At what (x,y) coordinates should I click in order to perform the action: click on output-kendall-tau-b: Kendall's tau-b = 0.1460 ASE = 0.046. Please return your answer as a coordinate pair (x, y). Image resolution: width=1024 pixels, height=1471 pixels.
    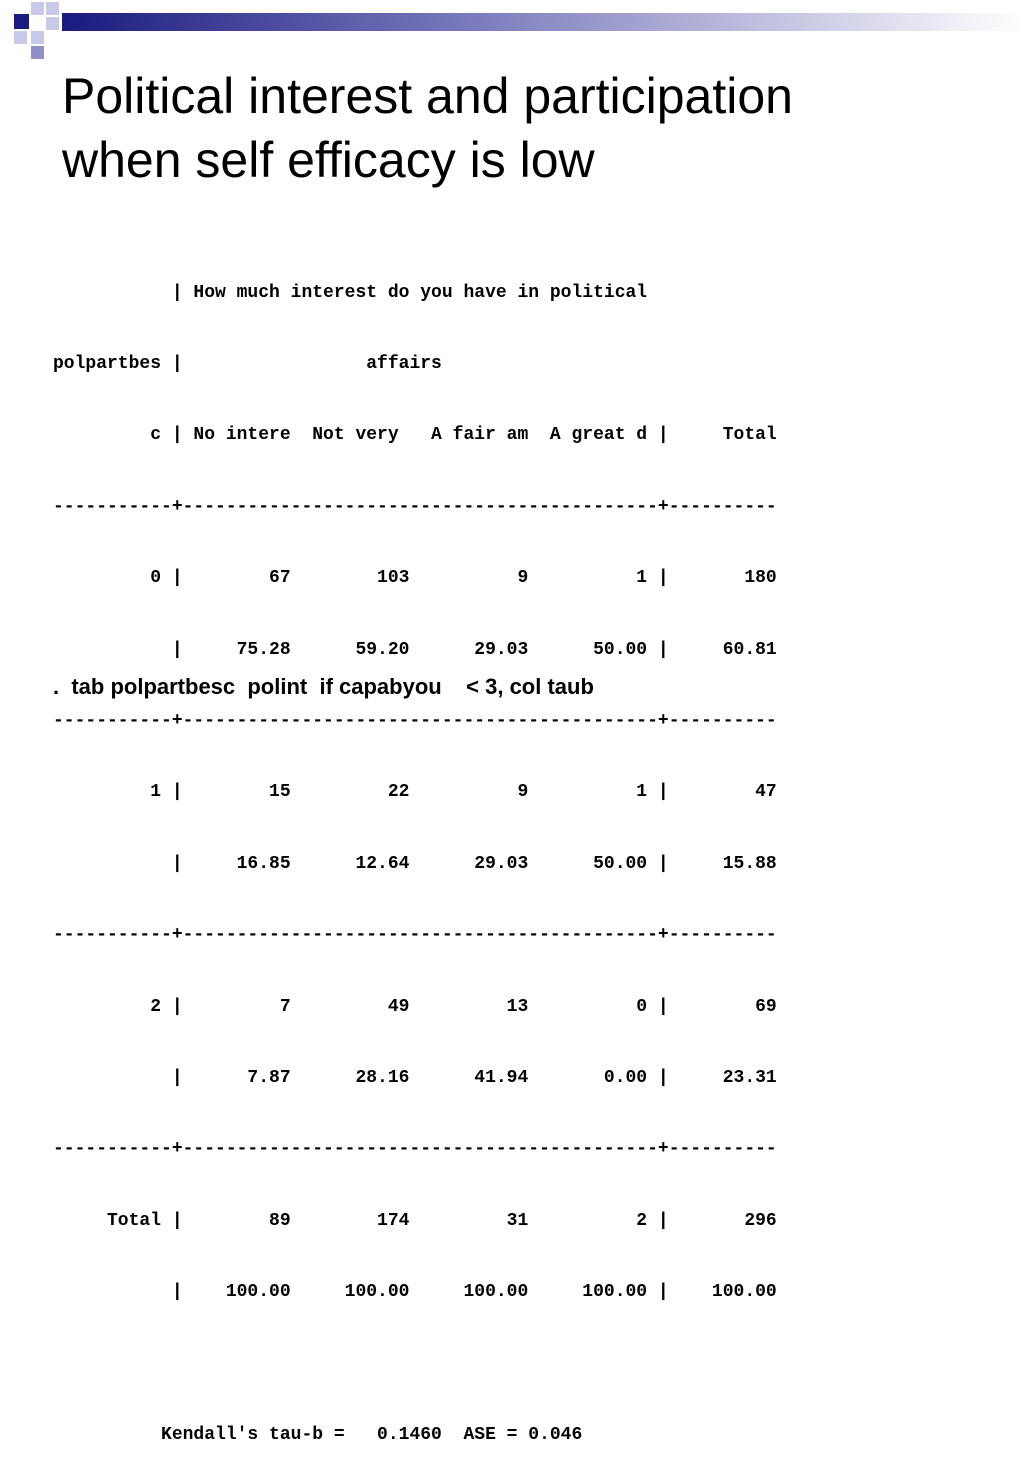
    Looking at the image, I should click on (318, 1434).